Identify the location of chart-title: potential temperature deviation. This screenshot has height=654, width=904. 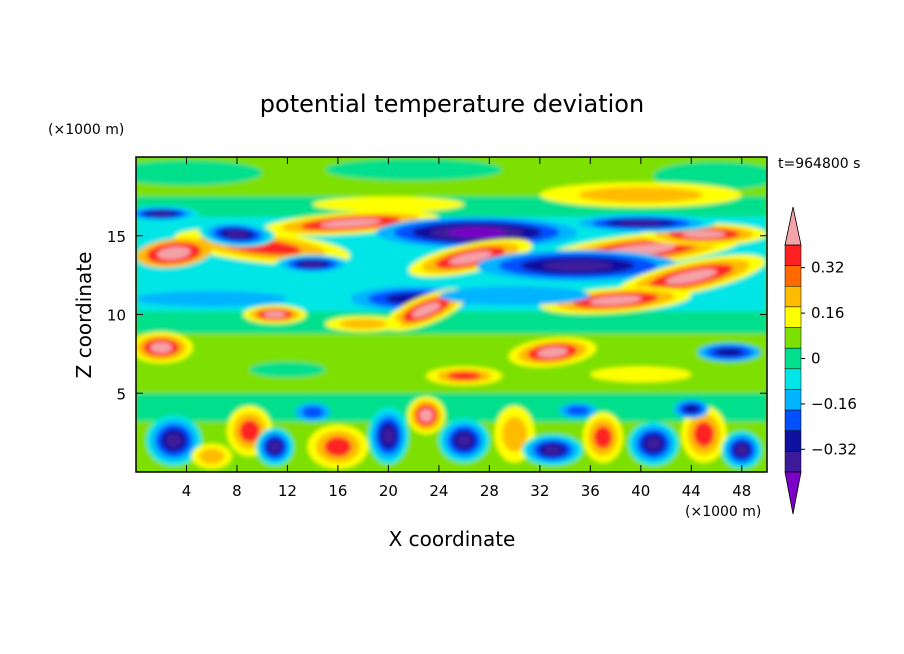
(452, 104).